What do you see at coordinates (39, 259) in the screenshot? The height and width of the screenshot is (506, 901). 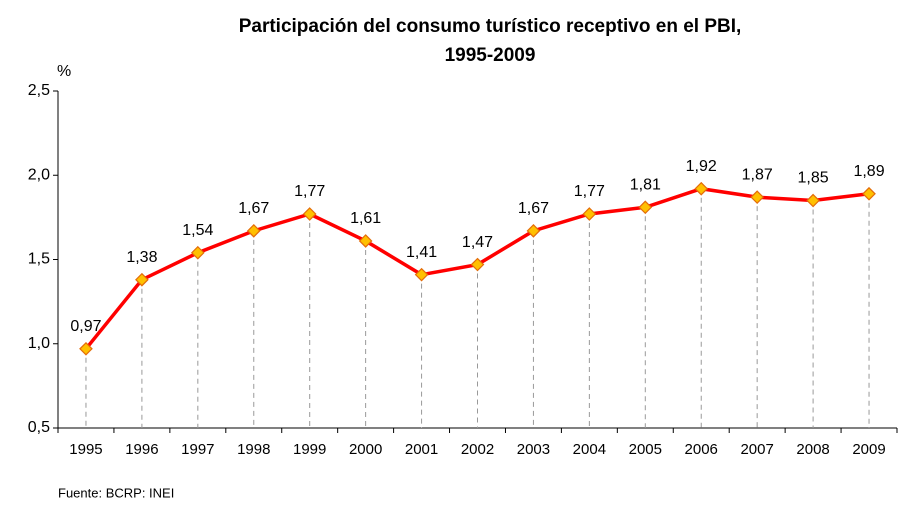 I see `y-tick-label: 1,5` at bounding box center [39, 259].